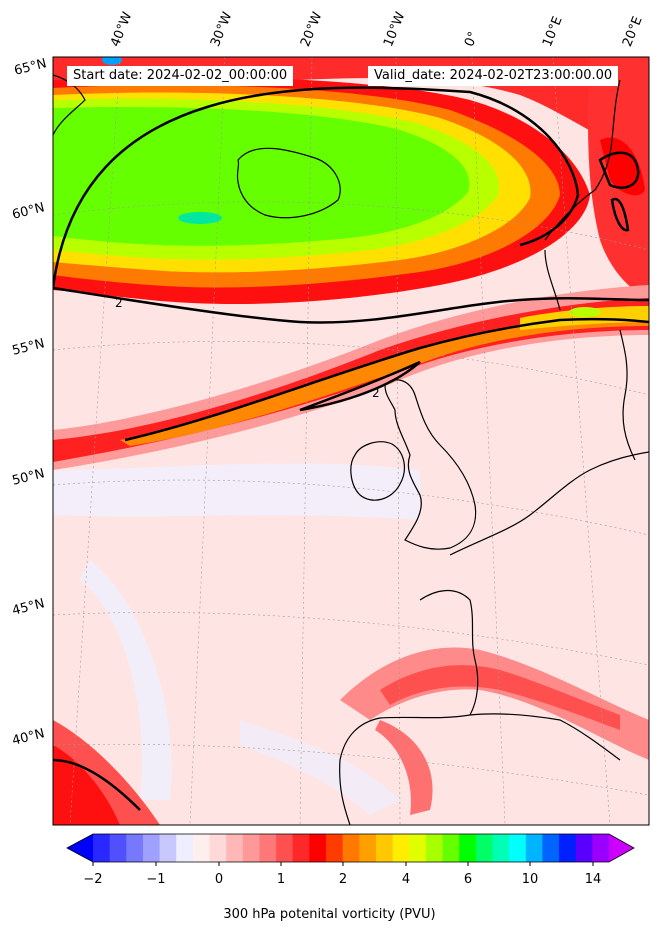 This screenshot has height=936, width=659. What do you see at coordinates (468, 879) in the screenshot?
I see `colorbar-tick: 6` at bounding box center [468, 879].